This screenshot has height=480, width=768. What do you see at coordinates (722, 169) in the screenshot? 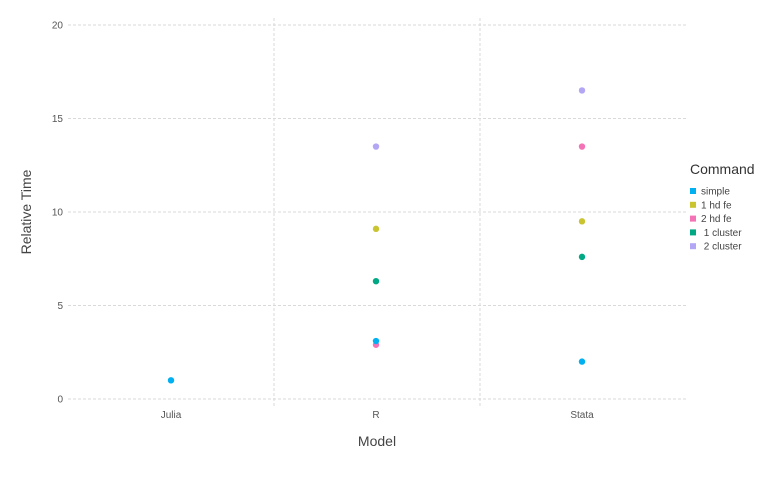
I see `legend-title: Command` at bounding box center [722, 169].